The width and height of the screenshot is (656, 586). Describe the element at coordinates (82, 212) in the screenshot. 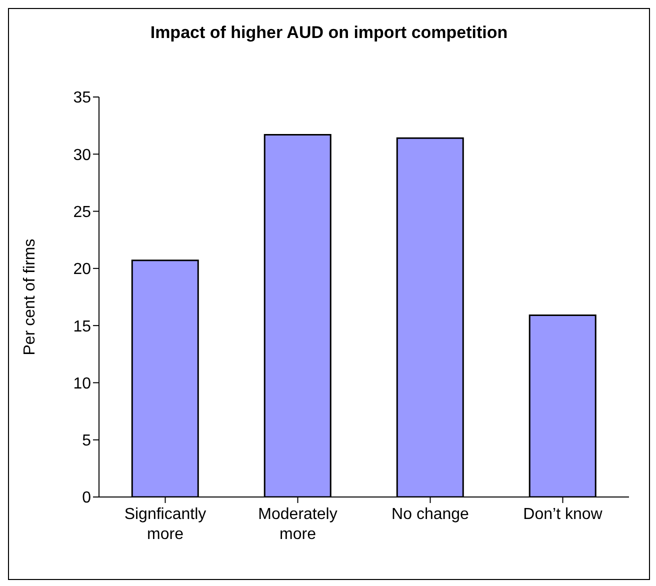

I see `y-tick-label: 25` at that location.